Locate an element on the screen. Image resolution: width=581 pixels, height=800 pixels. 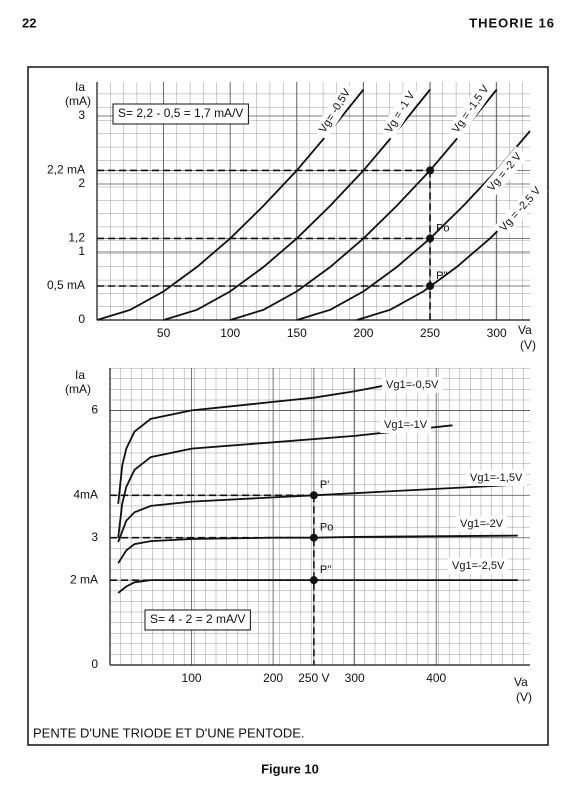
series-label: Vg1=-0,5V is located at coordinates (412, 385).